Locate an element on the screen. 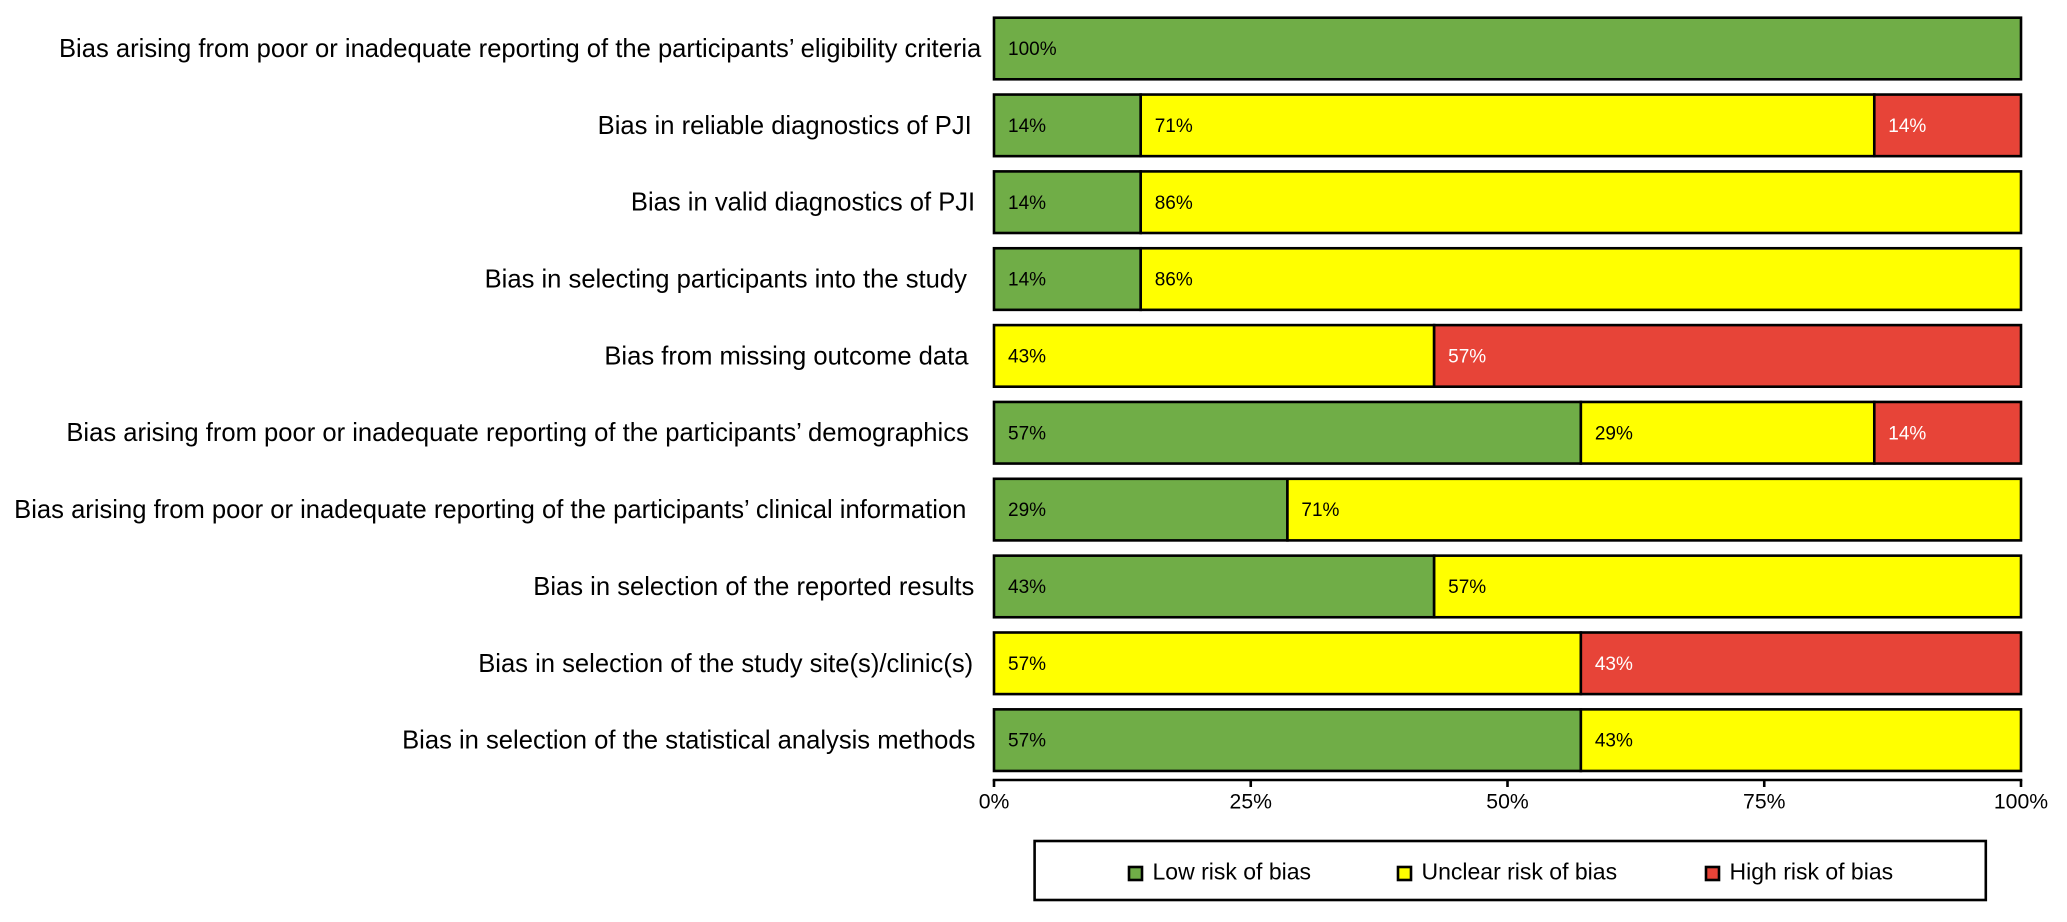 This screenshot has width=2067, height=922. svg-text: Low risk of bias is located at coordinates (1232, 872).